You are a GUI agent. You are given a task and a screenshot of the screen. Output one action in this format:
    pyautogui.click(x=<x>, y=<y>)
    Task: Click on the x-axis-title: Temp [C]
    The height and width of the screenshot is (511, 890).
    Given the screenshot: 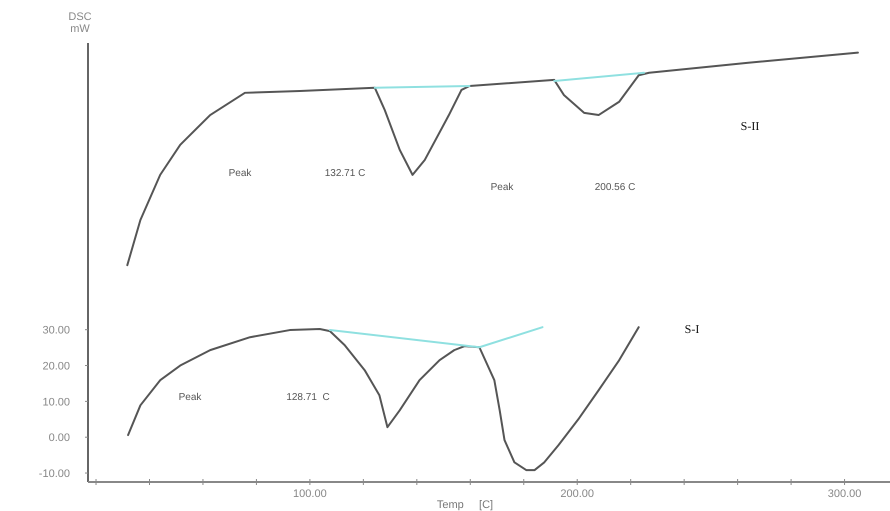 What is the action you would take?
    pyautogui.click(x=465, y=505)
    